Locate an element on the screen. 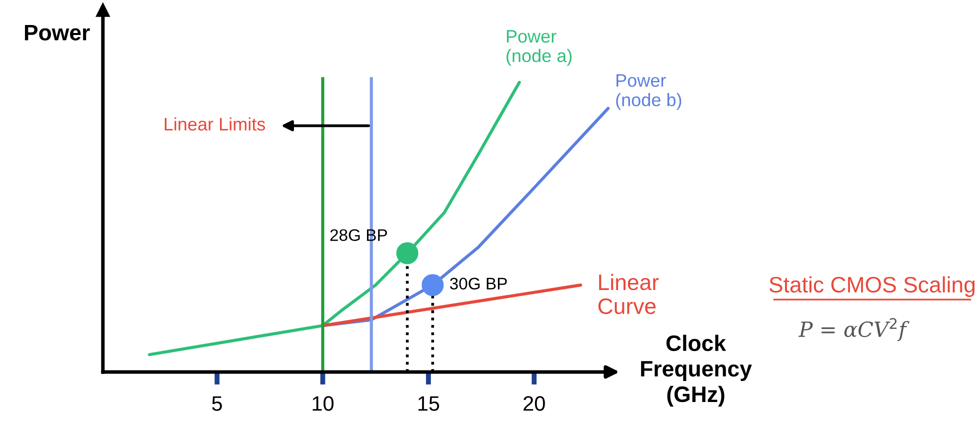 This screenshot has width=980, height=431. x-tick-label: 10 is located at coordinates (323, 403).